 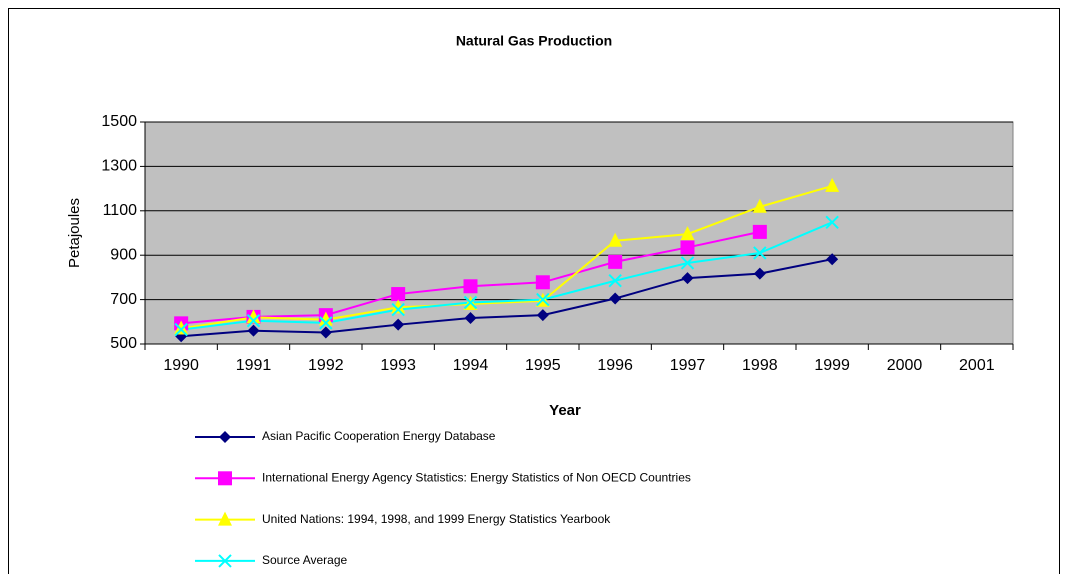 What do you see at coordinates (181, 365) in the screenshot?
I see `x-tick-label: 1990` at bounding box center [181, 365].